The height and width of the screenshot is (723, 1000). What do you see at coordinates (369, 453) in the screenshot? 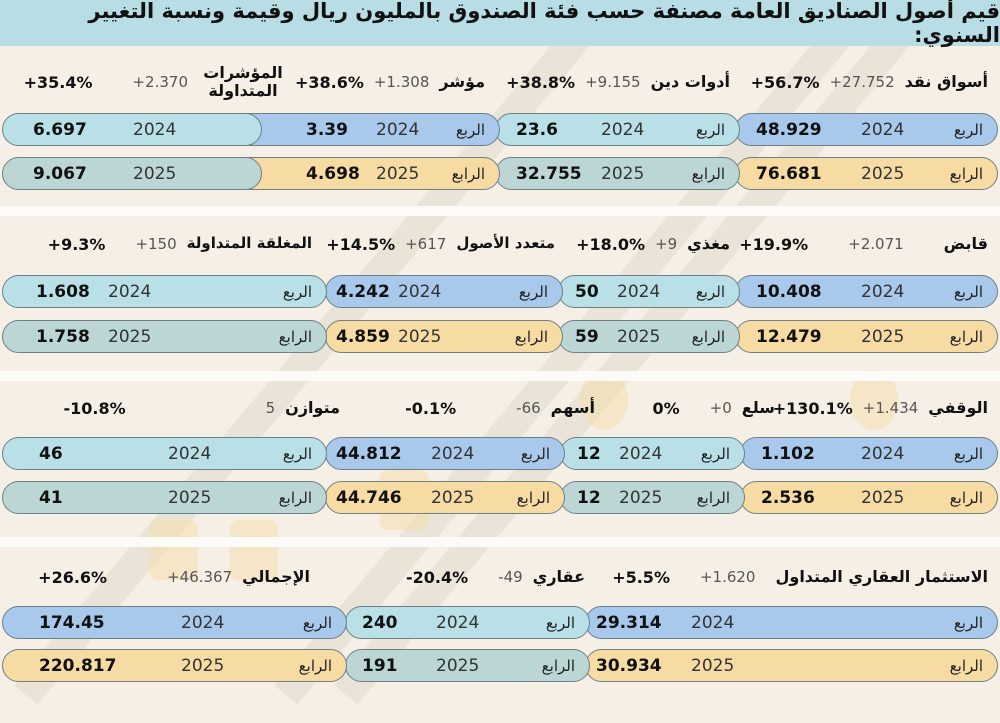
I see `value: 44.812` at bounding box center [369, 453].